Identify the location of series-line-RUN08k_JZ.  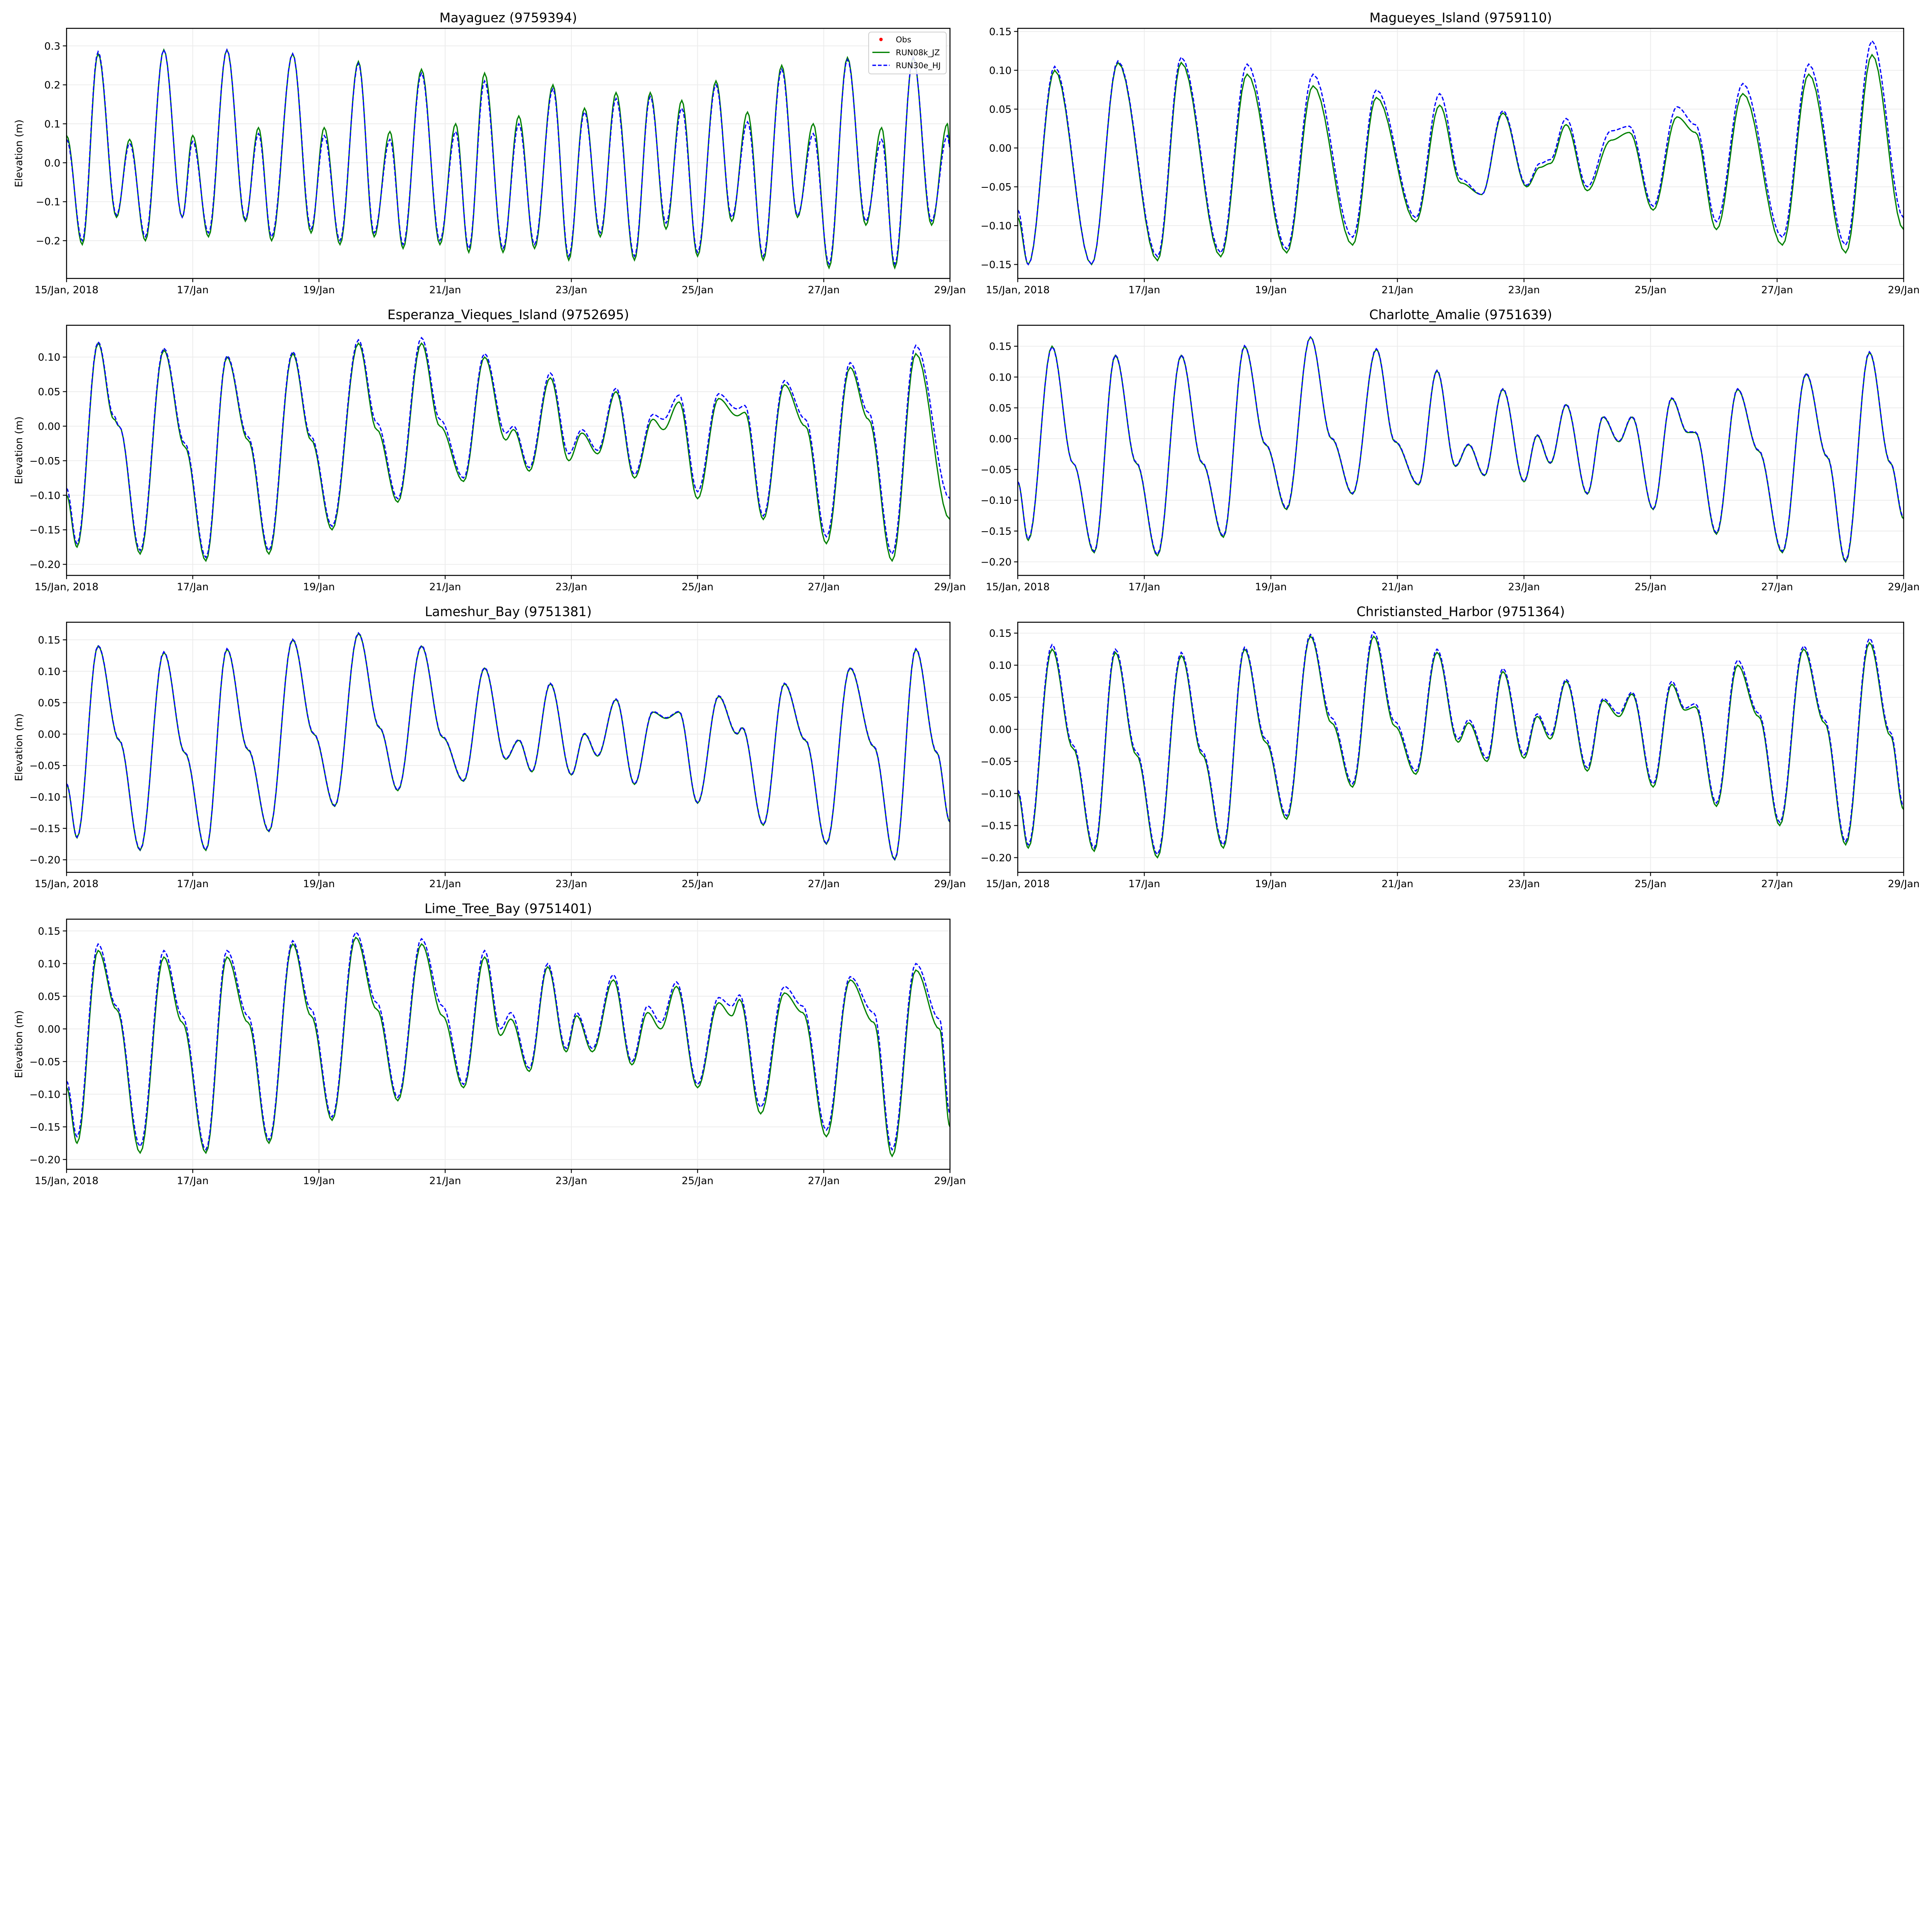
(1461, 747).